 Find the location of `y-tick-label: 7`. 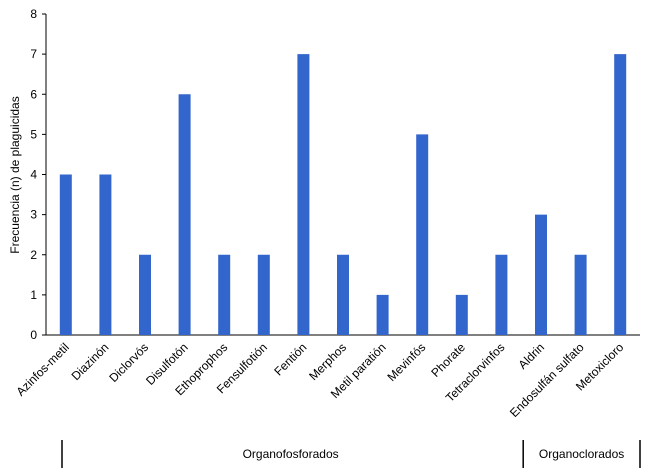

y-tick-label: 7 is located at coordinates (33, 54).